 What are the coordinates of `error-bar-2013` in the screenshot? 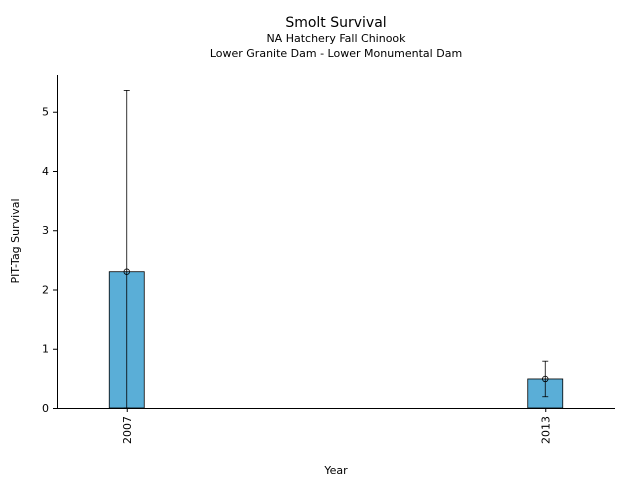 It's located at (545, 379).